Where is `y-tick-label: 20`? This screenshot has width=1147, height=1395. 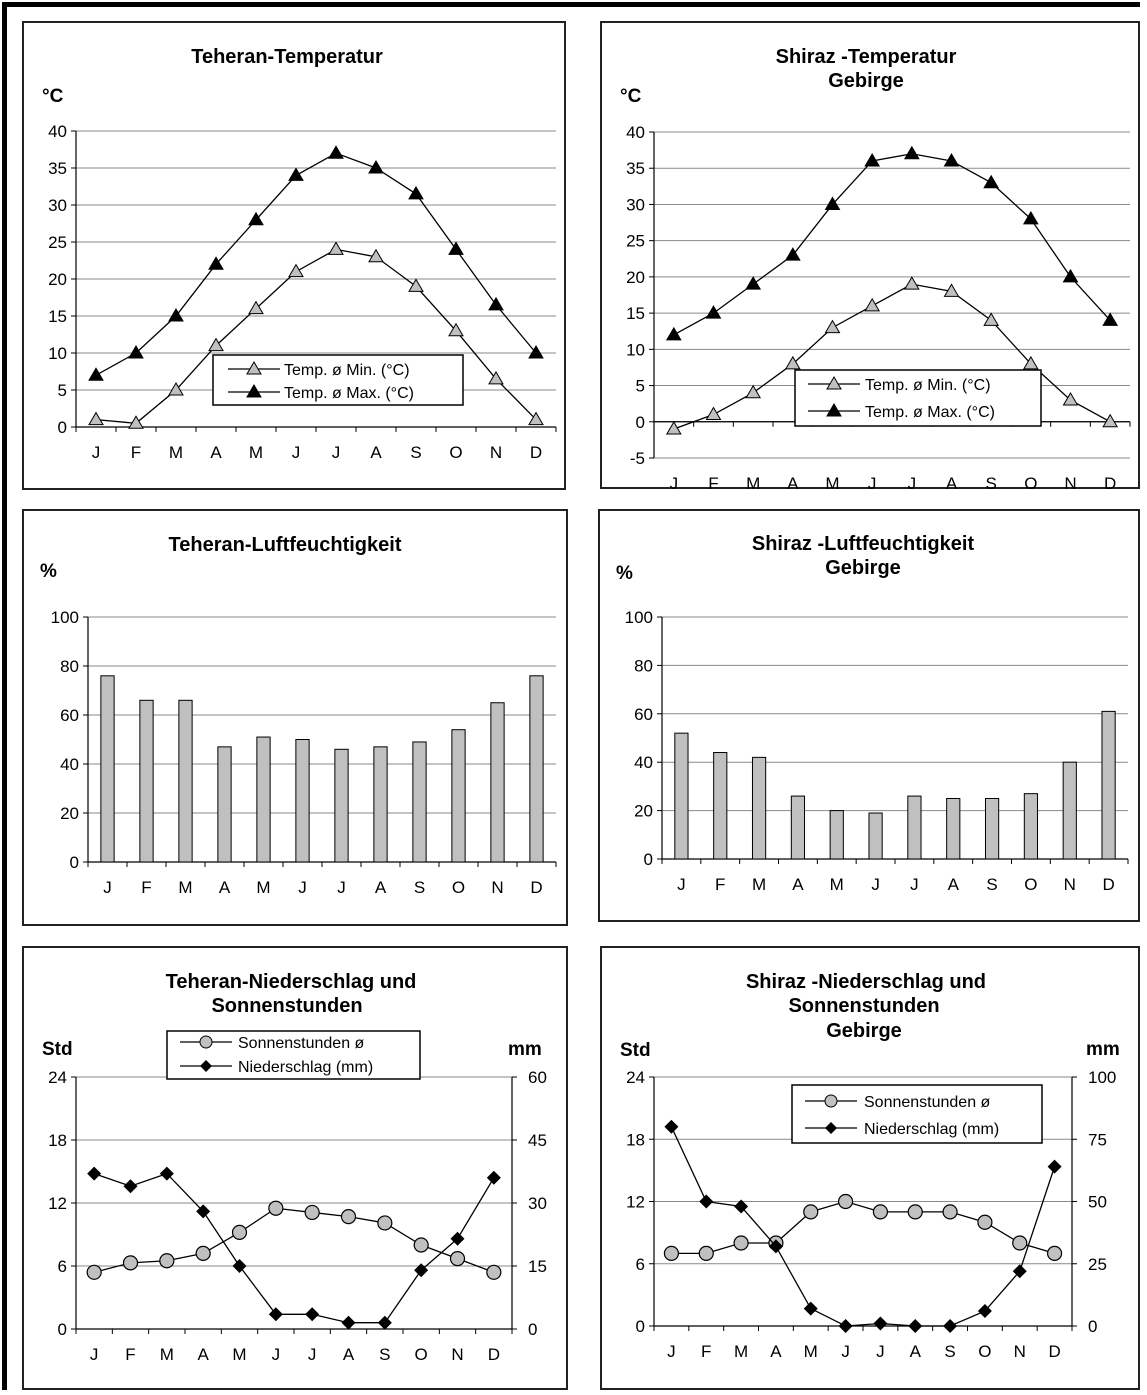 y-tick-label: 20 is located at coordinates (57, 279).